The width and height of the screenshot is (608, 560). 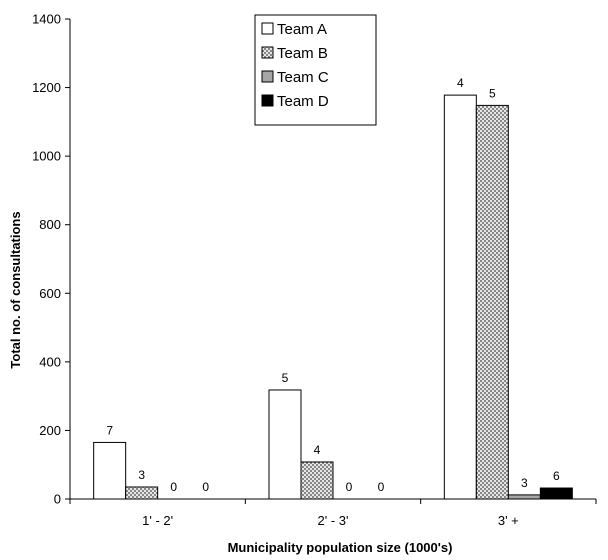 I want to click on y-axis-title: Total no. of consultations, so click(x=15, y=289).